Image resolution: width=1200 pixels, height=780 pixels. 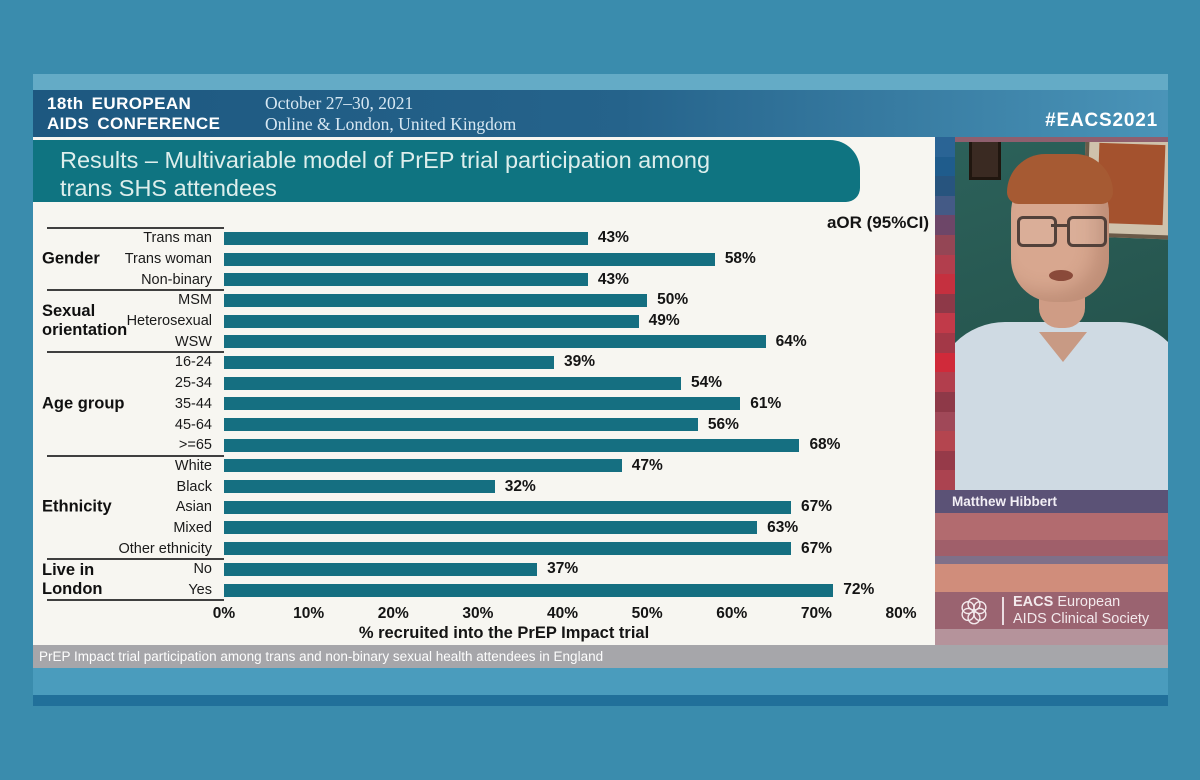 I want to click on chart-row: Other ethnicity 67%, so click(x=484, y=548).